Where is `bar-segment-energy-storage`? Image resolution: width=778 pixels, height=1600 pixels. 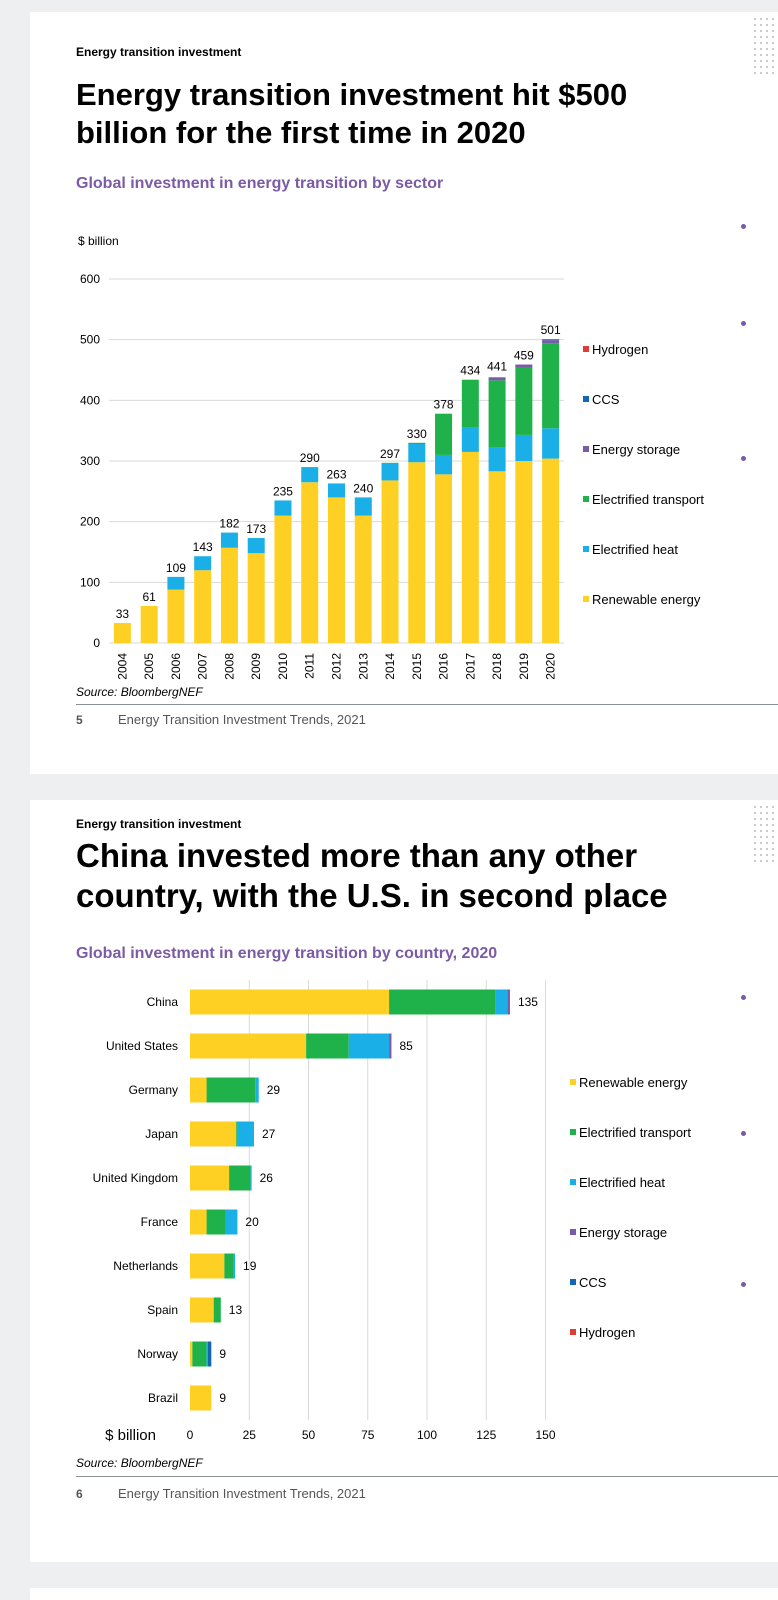
bar-segment-energy-storage is located at coordinates (524, 366).